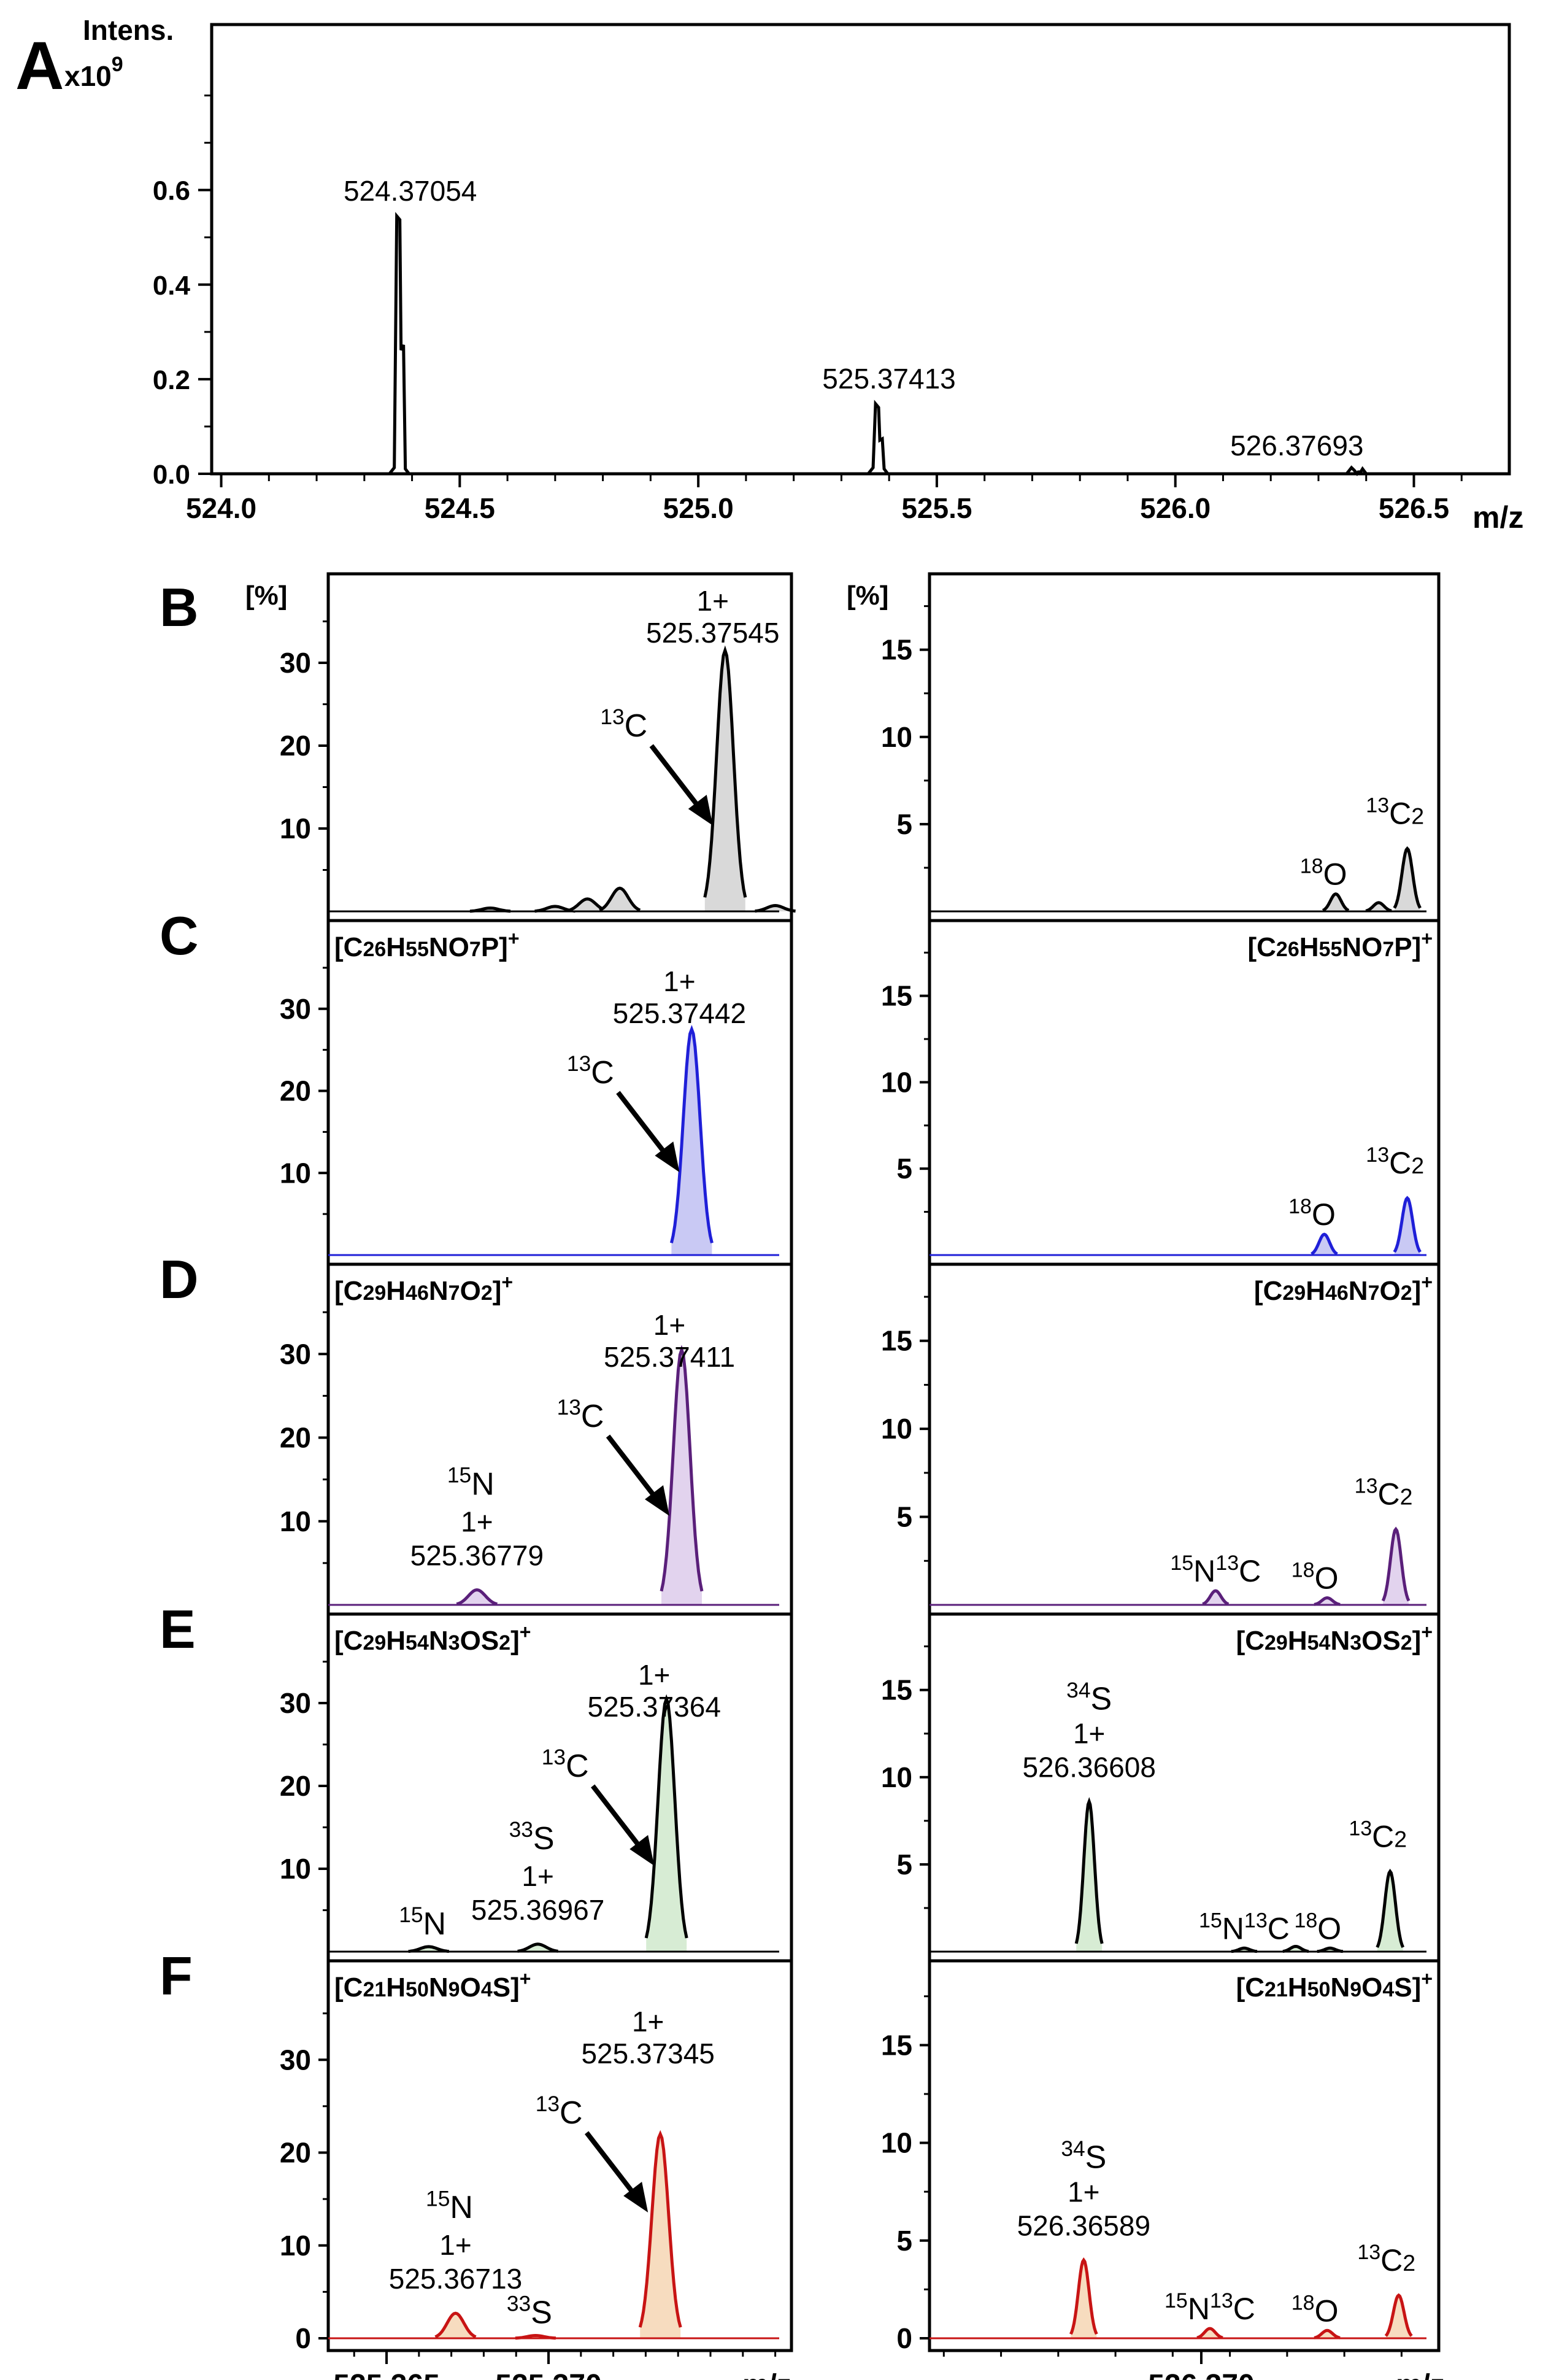 Image resolution: width=1559 pixels, height=2380 pixels. Describe the element at coordinates (427, 944) in the screenshot. I see `left-formula: [C26H55NO7P]+` at that location.